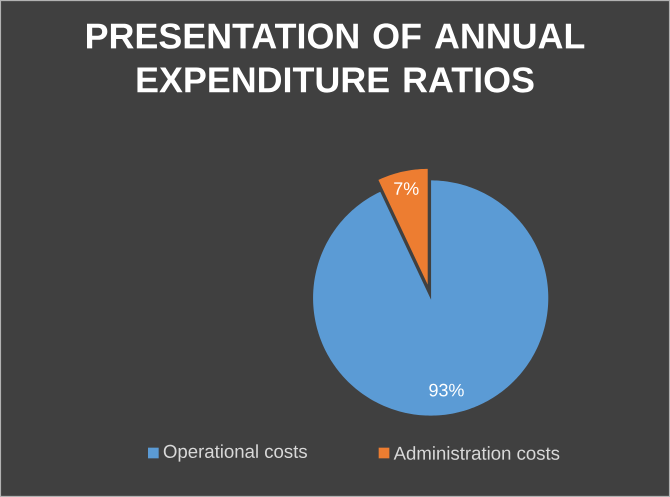  Describe the element at coordinates (446, 390) in the screenshot. I see `data-label: 93%` at that location.